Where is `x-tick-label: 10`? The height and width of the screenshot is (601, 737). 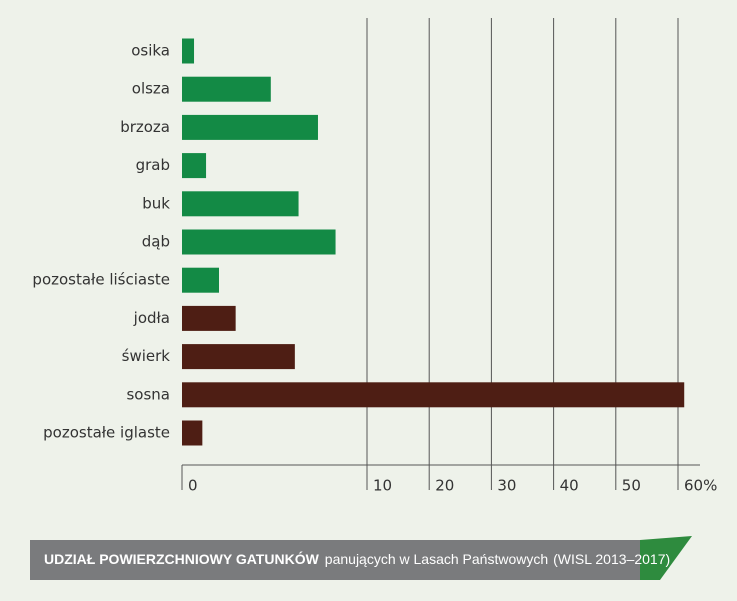 x-tick-label: 10 is located at coordinates (382, 486).